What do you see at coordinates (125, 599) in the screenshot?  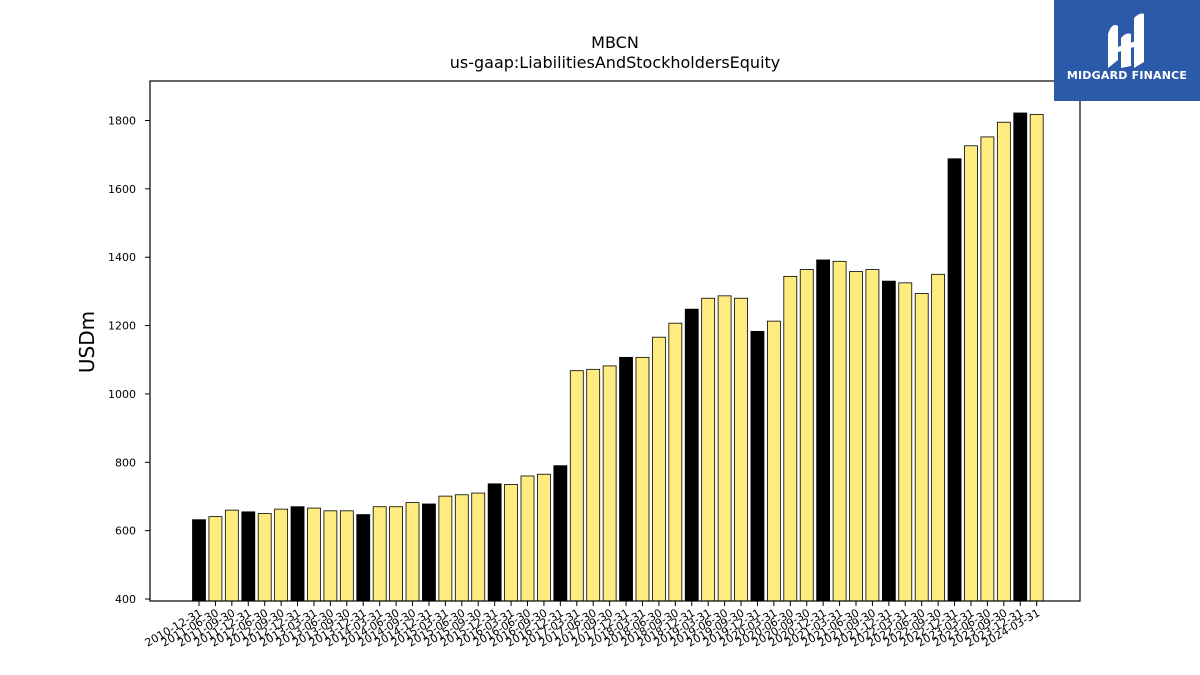 I see `y-tick-label: 400` at bounding box center [125, 599].